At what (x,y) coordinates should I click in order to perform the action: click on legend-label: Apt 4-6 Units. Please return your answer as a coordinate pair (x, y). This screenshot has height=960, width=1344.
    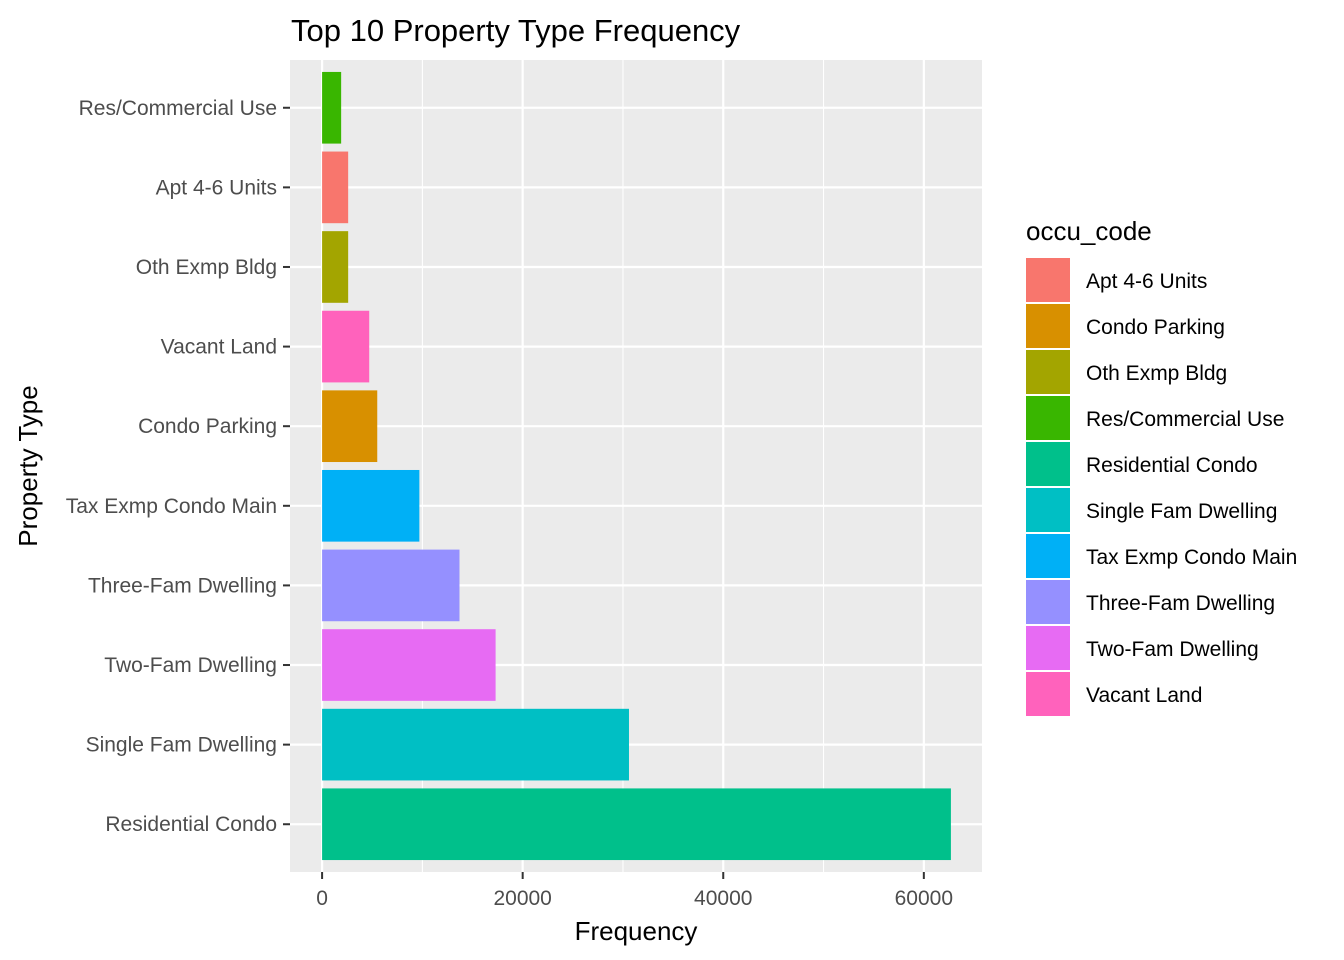
    Looking at the image, I should click on (1146, 281).